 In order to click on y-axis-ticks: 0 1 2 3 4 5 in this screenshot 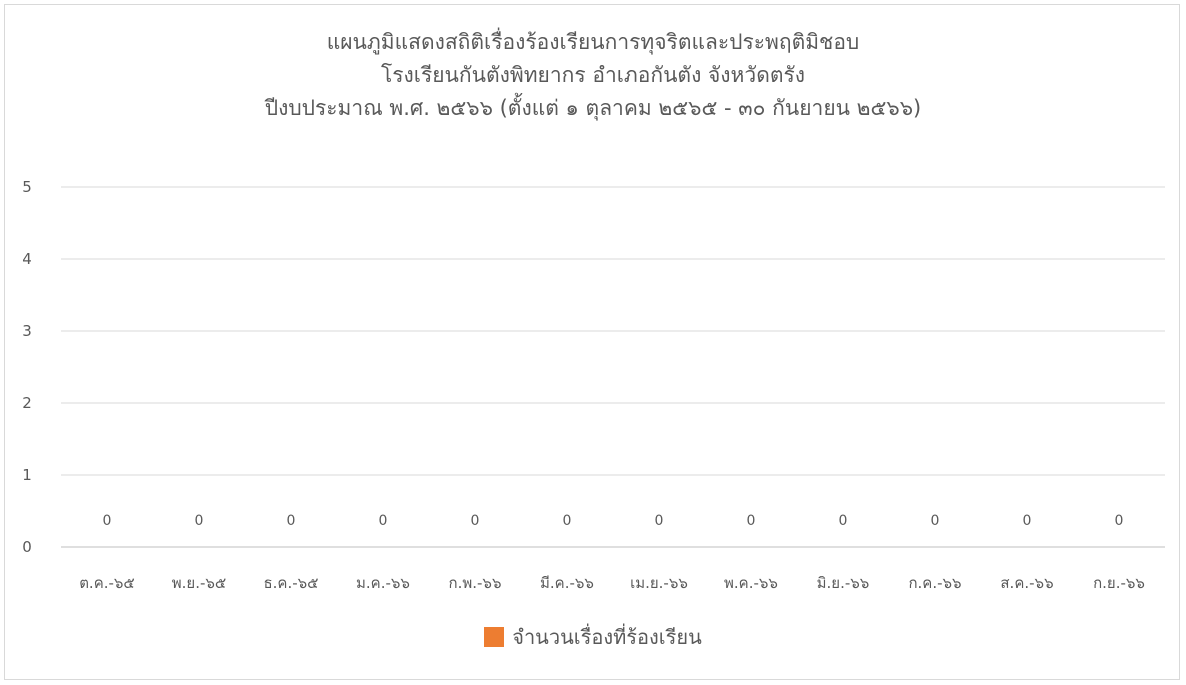, I will do `click(27, 367)`.